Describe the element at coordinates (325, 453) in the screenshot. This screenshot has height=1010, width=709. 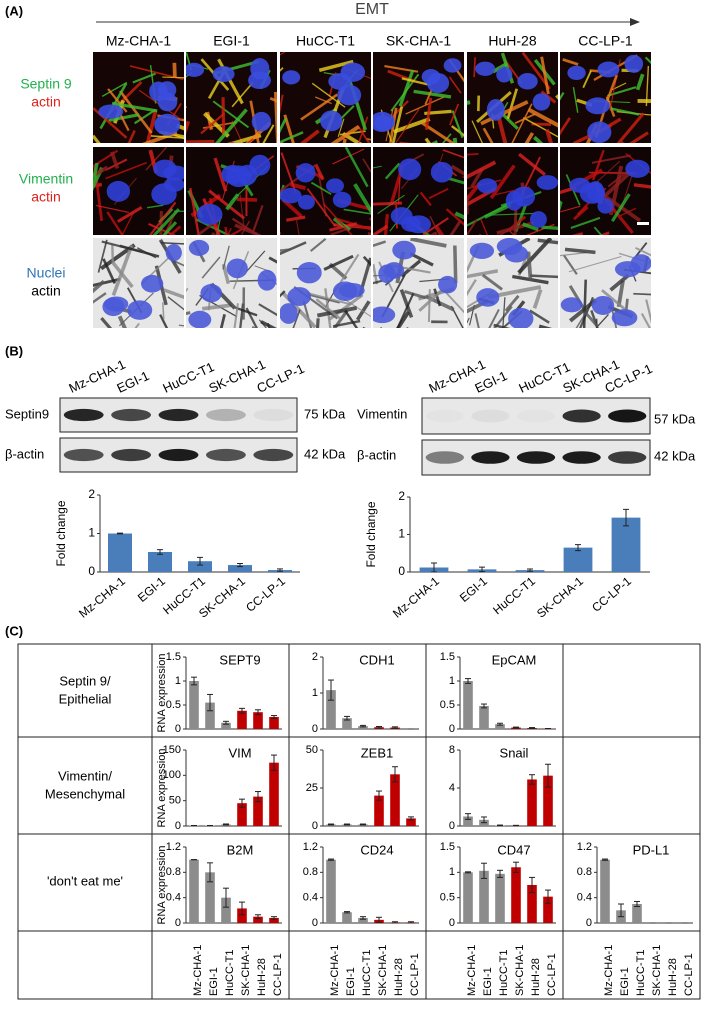
I see `kda-label: 42 kDa` at that location.